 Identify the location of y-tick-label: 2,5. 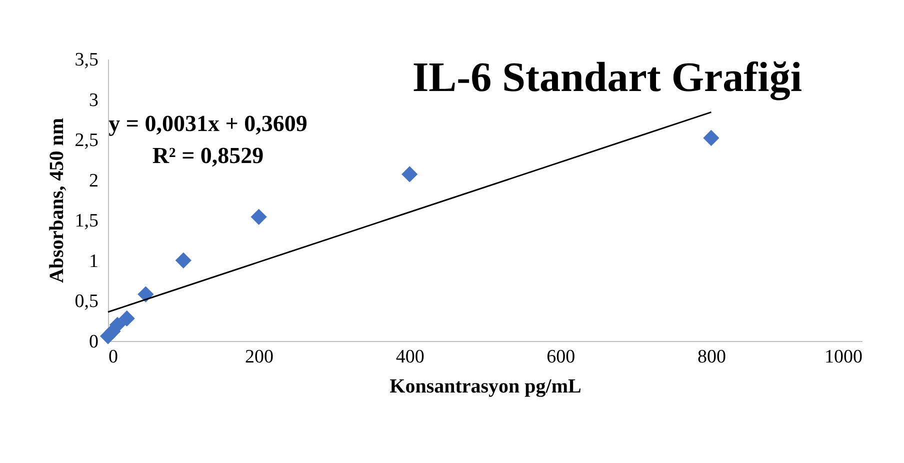
(86, 141).